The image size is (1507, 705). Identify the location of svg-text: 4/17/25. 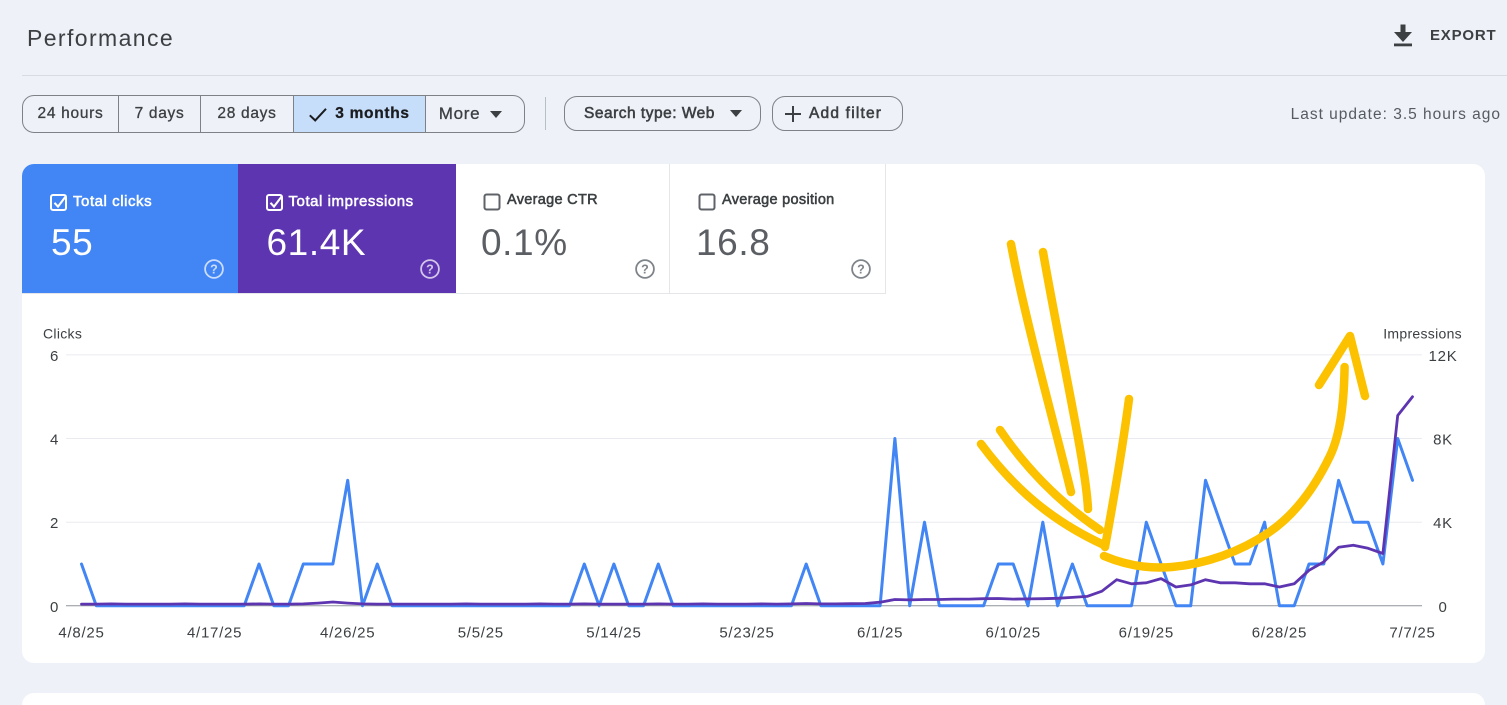
(214, 633).